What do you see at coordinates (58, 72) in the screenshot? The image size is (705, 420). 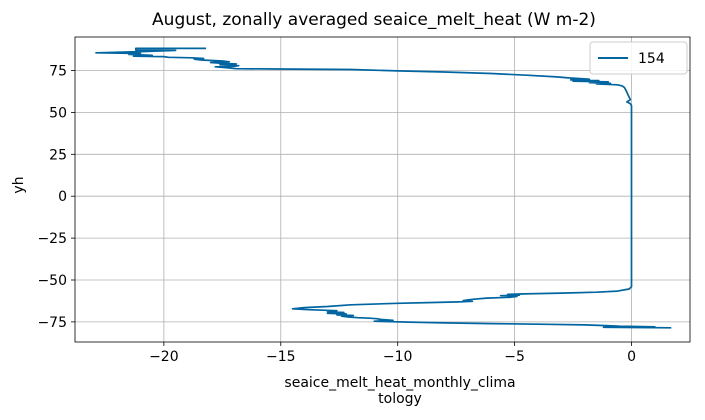 I see `y-tick-label: 75` at bounding box center [58, 72].